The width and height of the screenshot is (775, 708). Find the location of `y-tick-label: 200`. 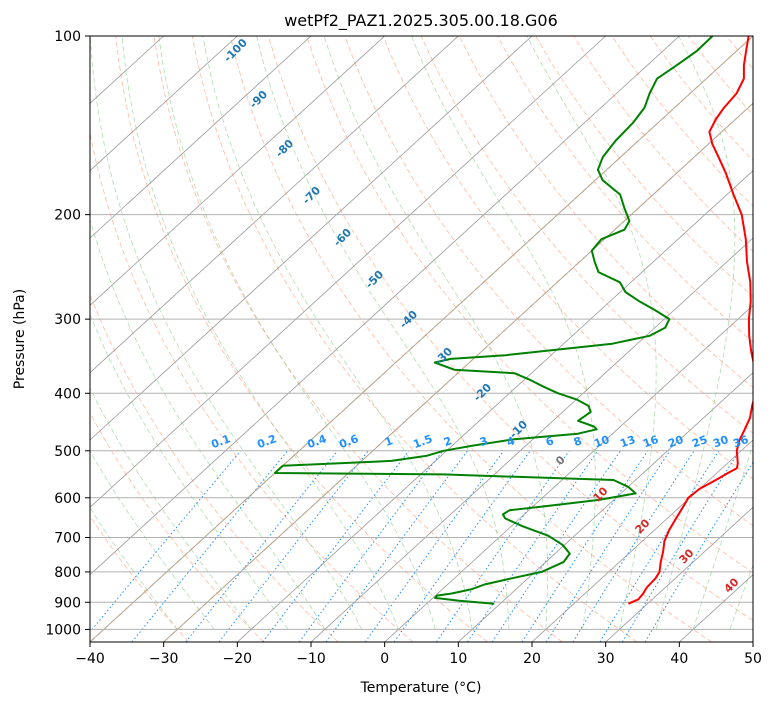

y-tick-label: 200 is located at coordinates (67, 216).